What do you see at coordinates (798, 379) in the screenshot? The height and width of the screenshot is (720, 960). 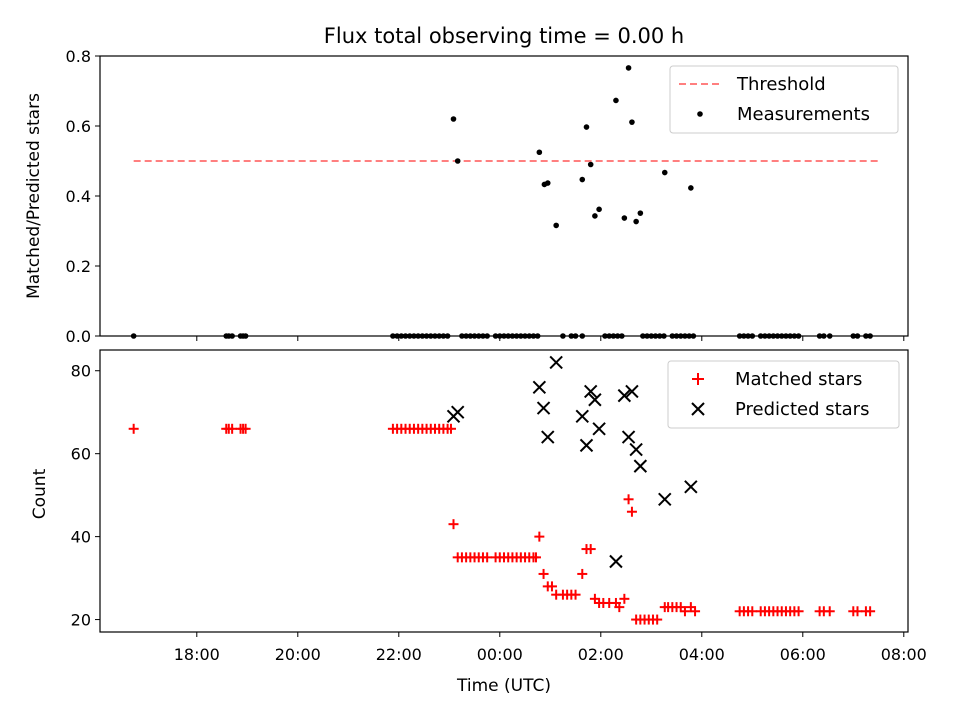 I see `matched-legend-label: Matched stars` at bounding box center [798, 379].